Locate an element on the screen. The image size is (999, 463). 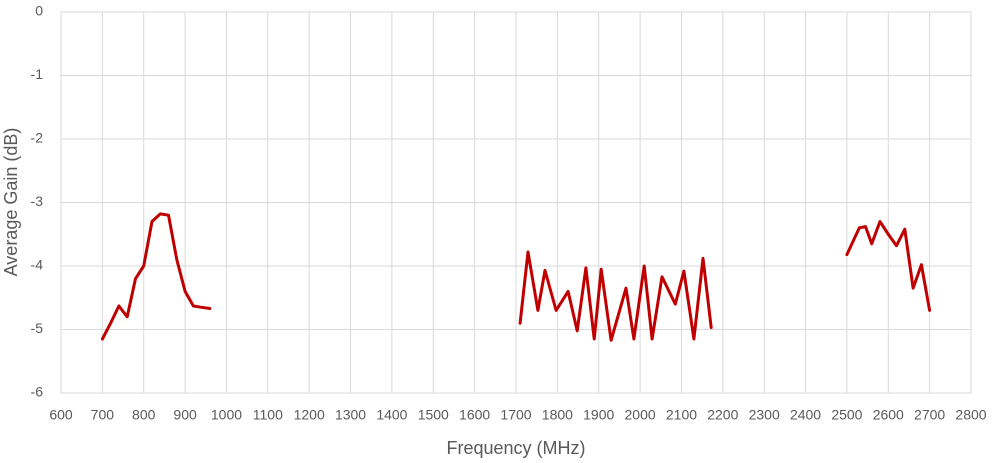
x-tick-label: 900 is located at coordinates (185, 415).